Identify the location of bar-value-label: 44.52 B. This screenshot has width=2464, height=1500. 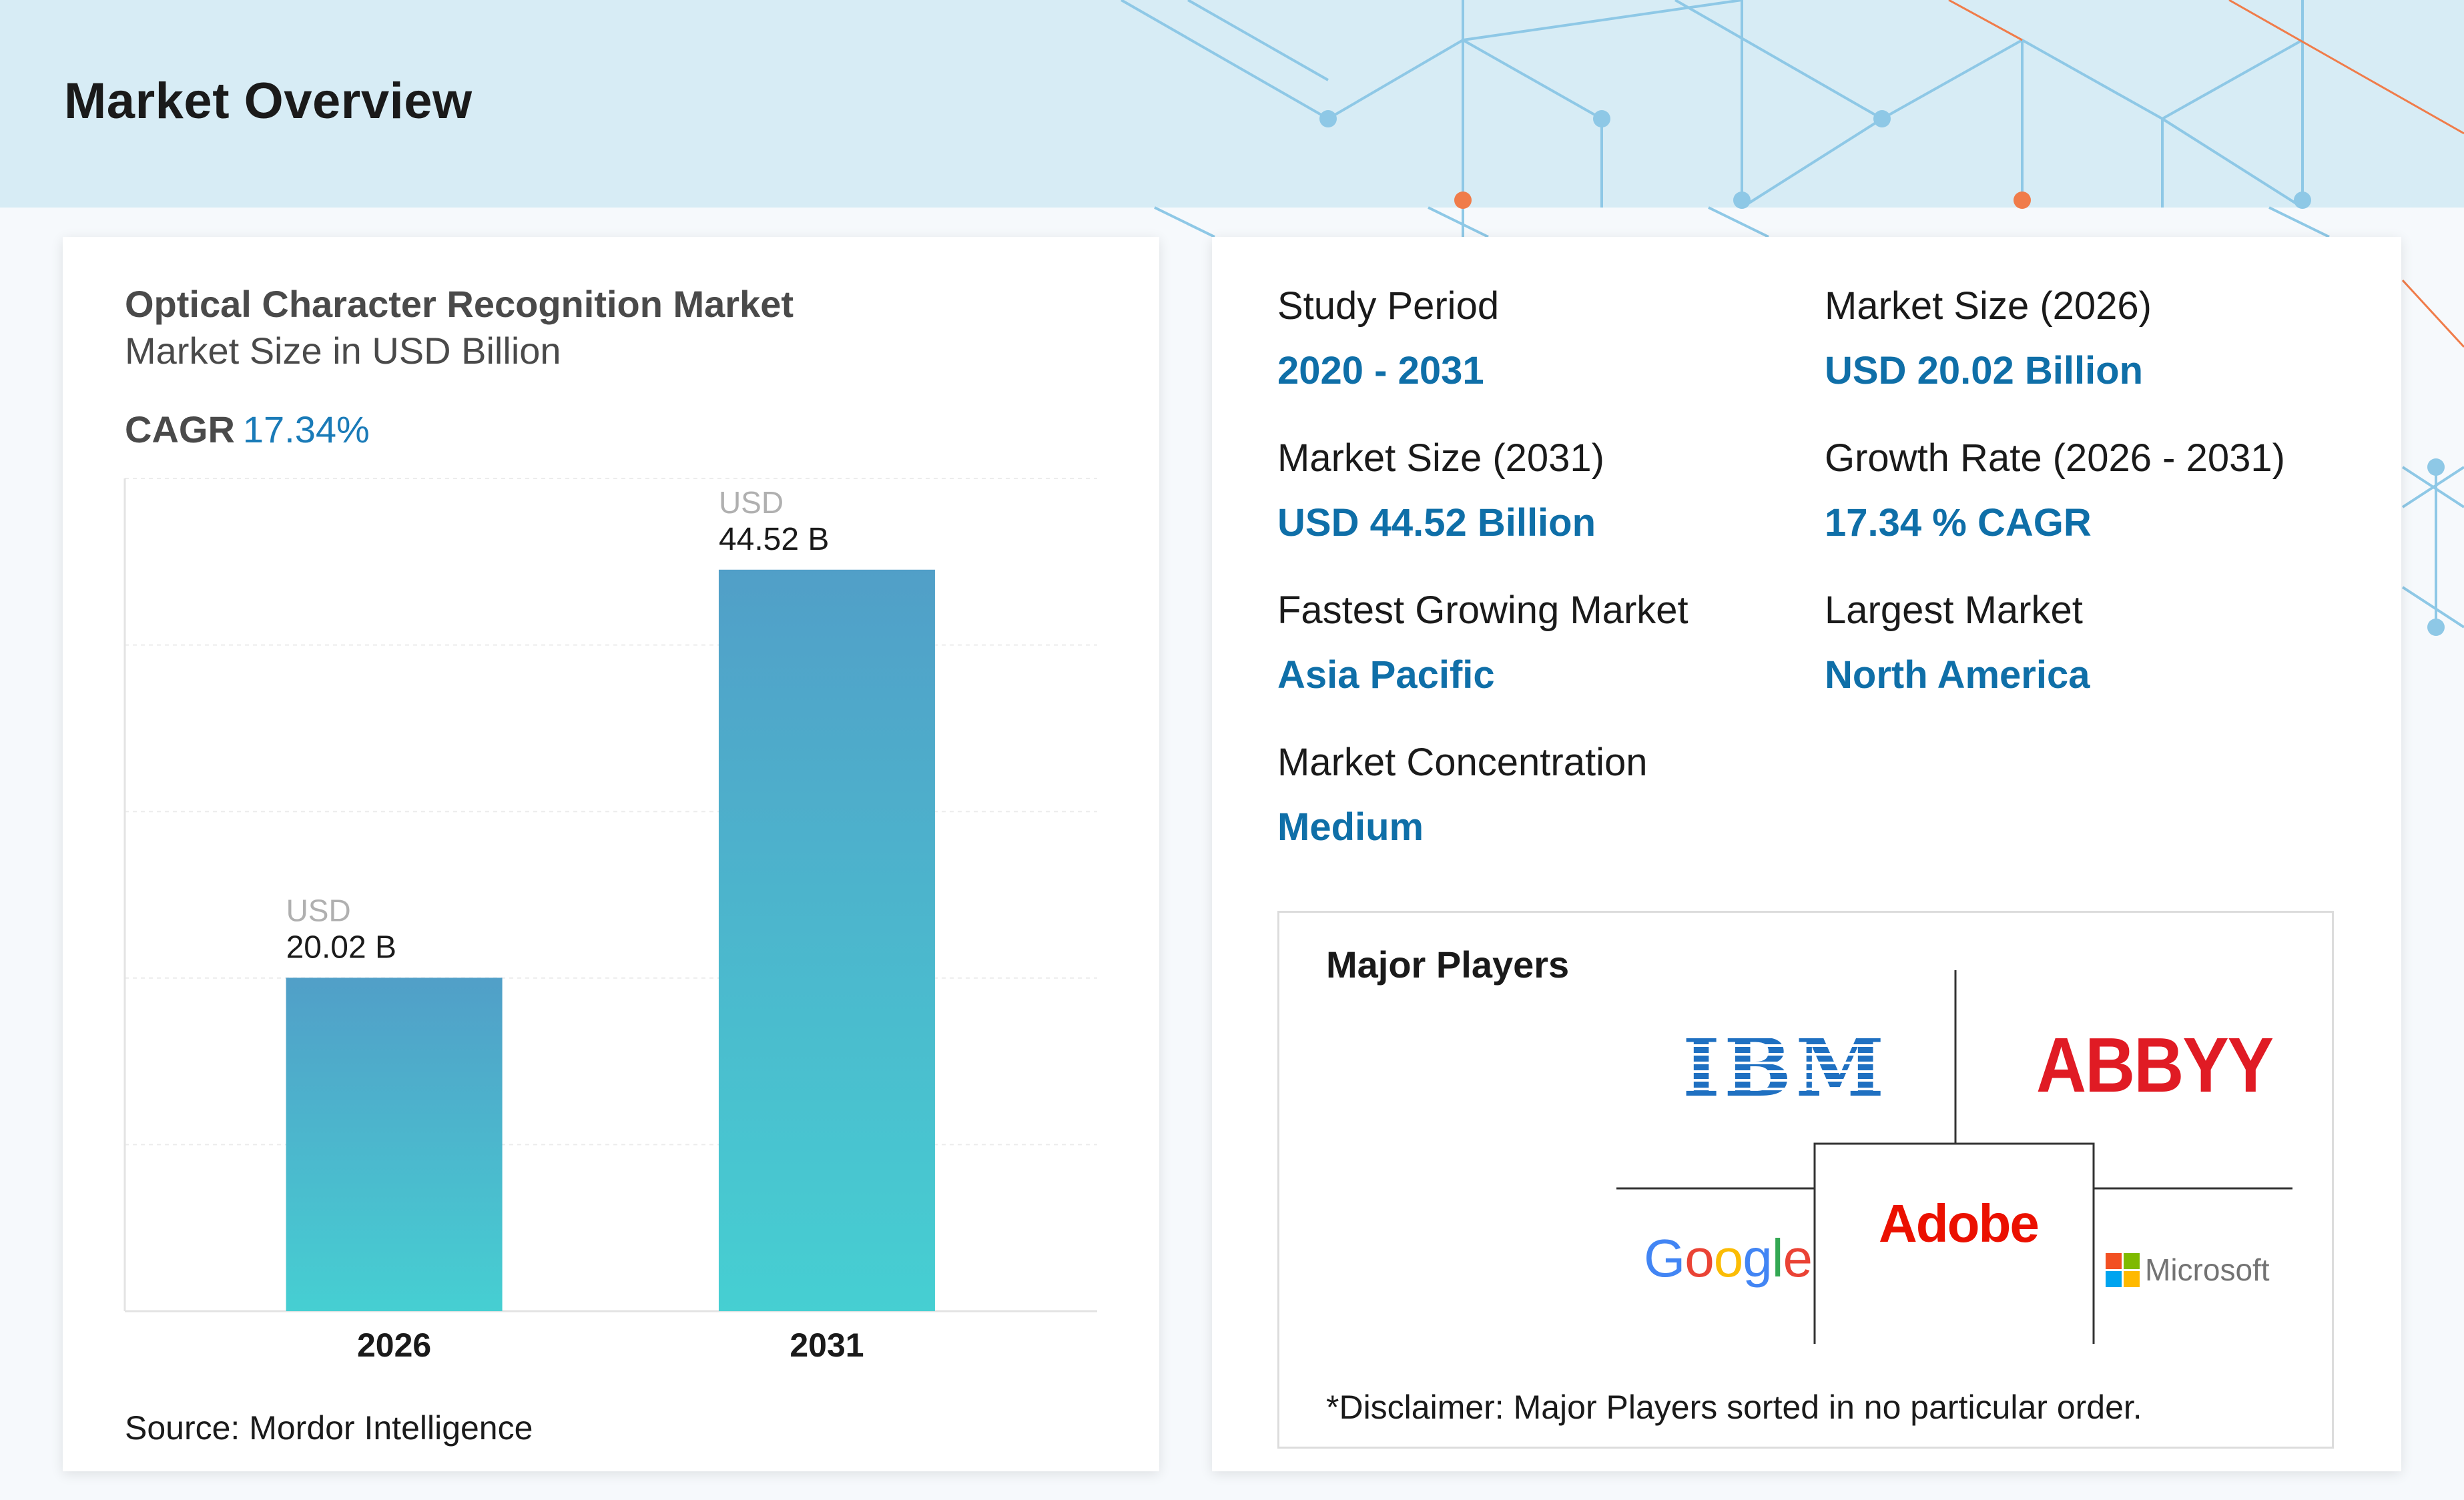
(774, 539).